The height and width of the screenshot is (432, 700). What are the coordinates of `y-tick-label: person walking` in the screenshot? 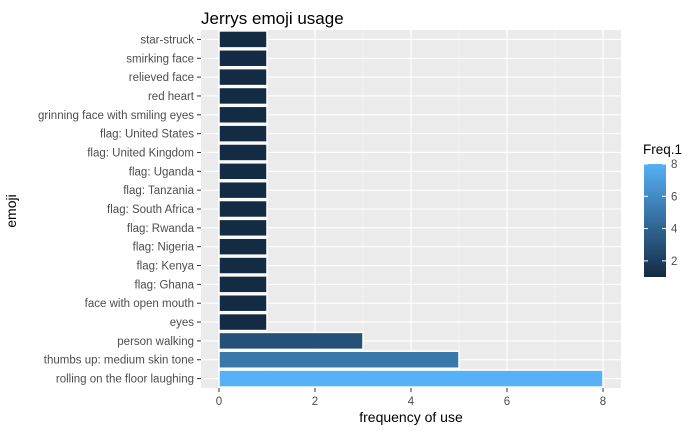 It's located at (155, 342).